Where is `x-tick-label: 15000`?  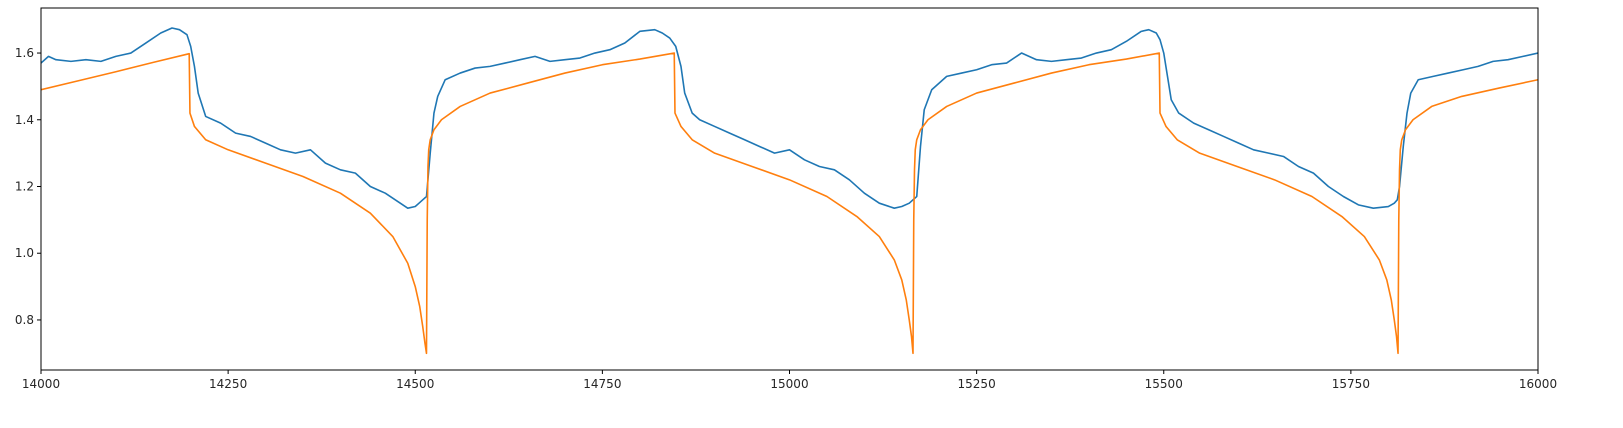
x-tick-label: 15000 is located at coordinates (789, 384).